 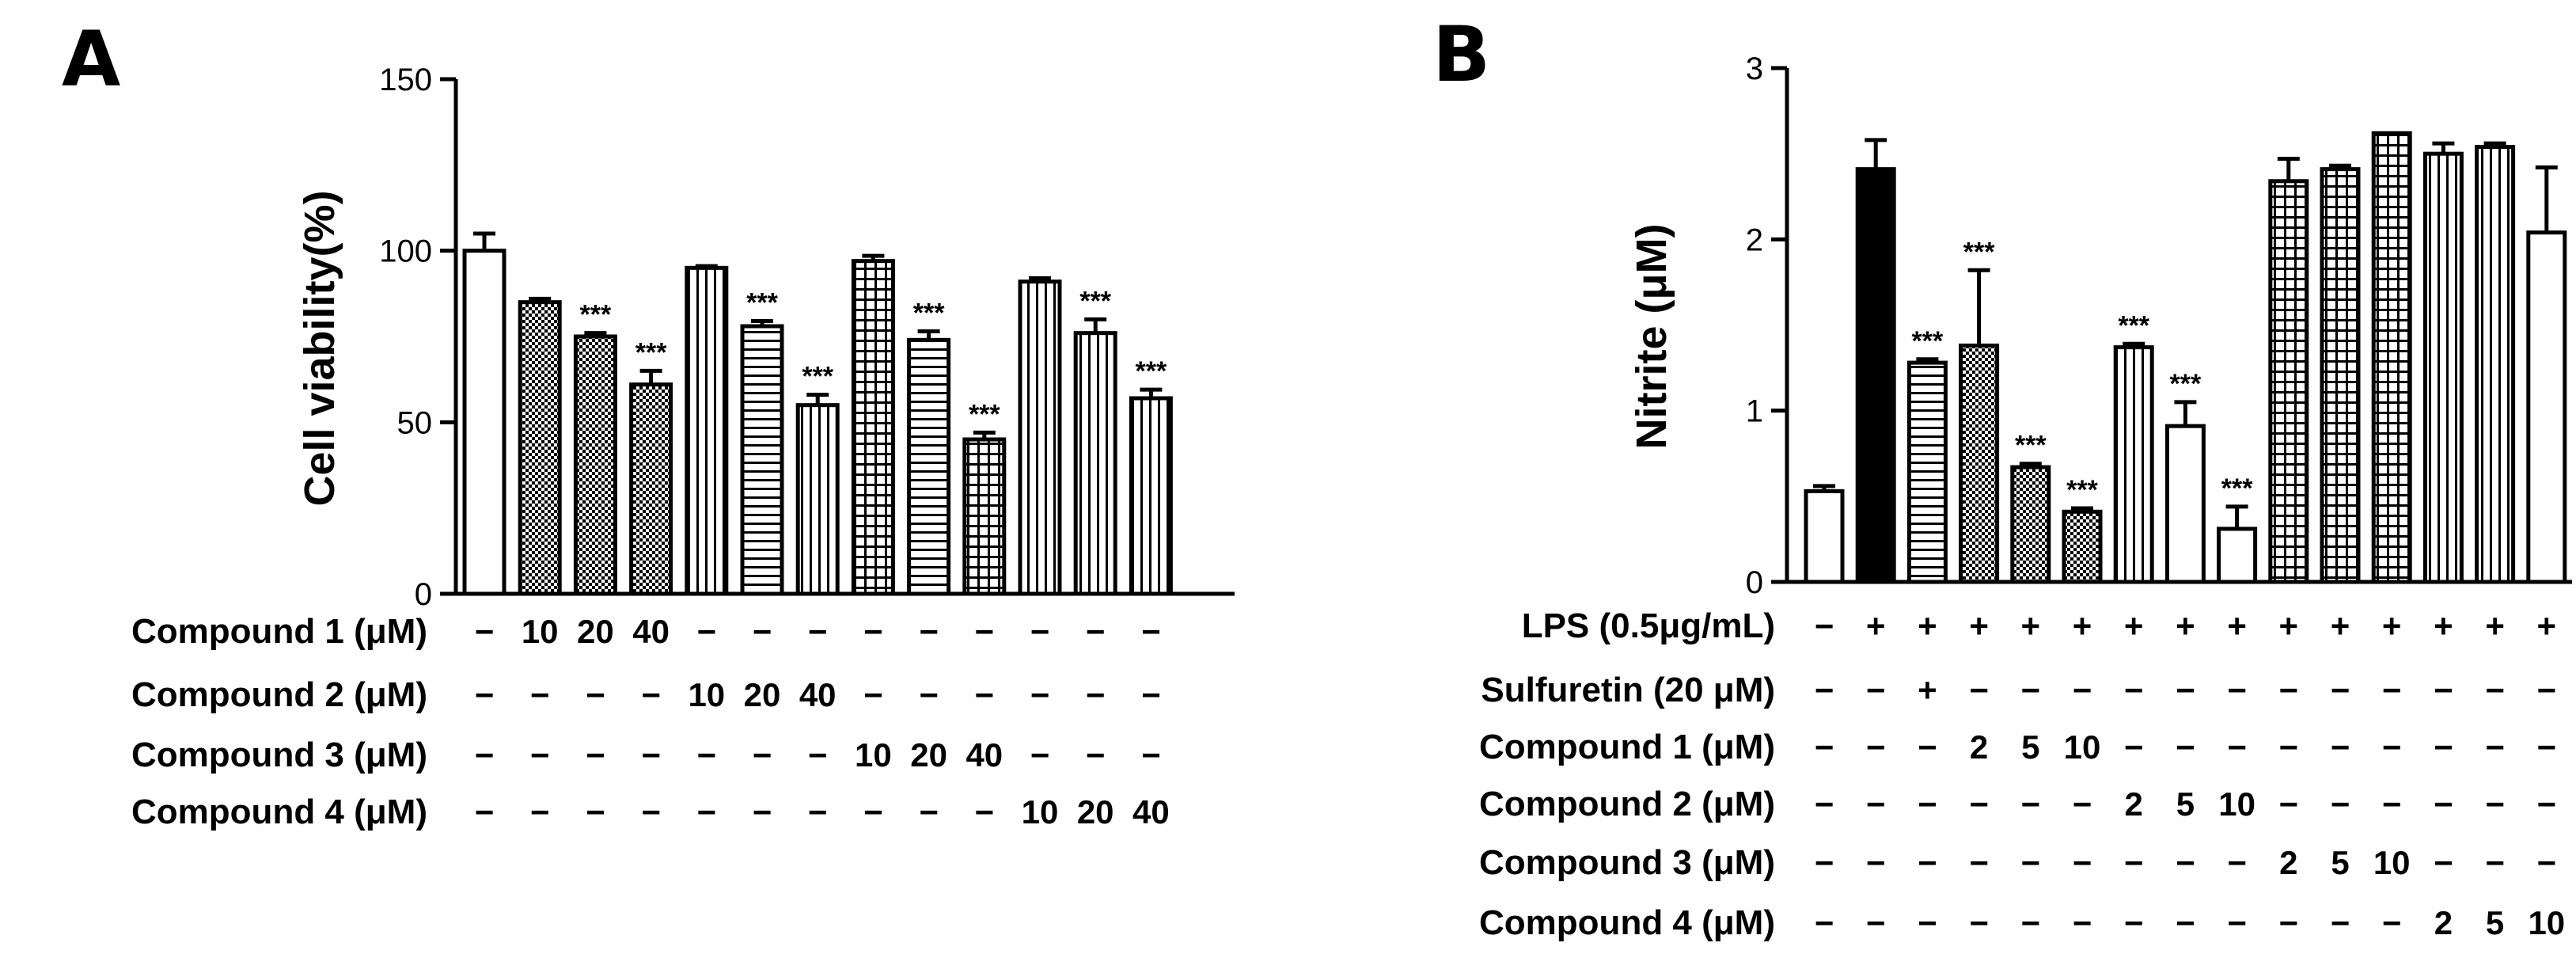 What do you see at coordinates (1627, 747) in the screenshot?
I see `treatment-row-label: Compound 1 (μM)` at bounding box center [1627, 747].